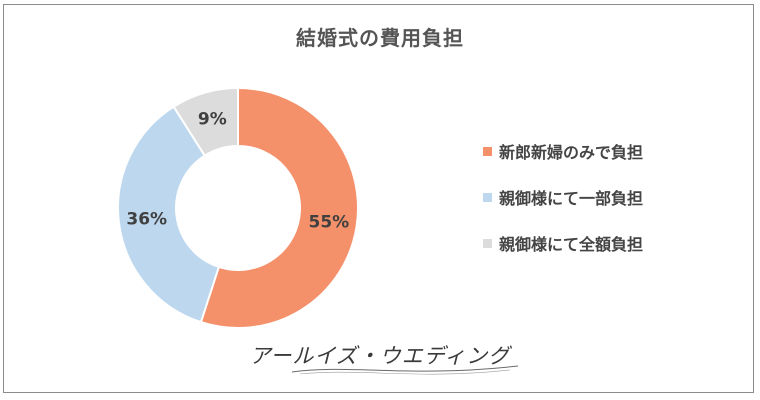 The image size is (760, 400). Describe the element at coordinates (571, 152) in the screenshot. I see `legend-label-0: 新郎新婦のみで負担` at that location.